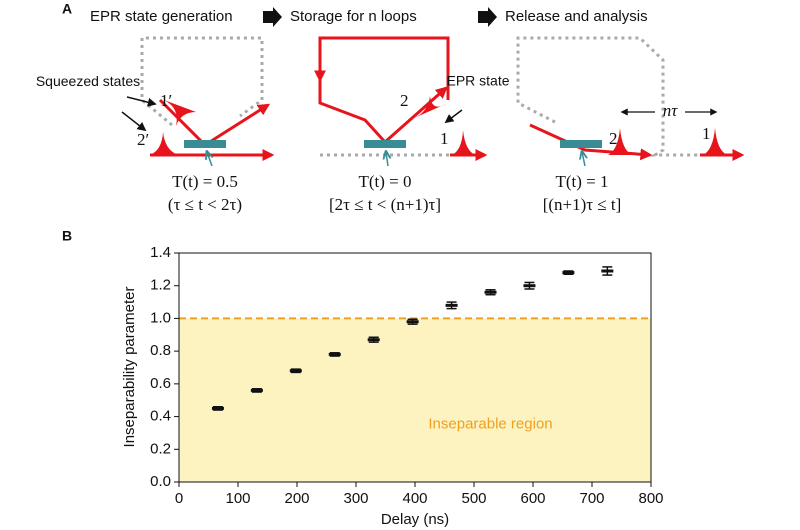 This screenshot has width=800, height=530. Describe the element at coordinates (353, 16) in the screenshot. I see `step-title: Storage for n loops` at that location.